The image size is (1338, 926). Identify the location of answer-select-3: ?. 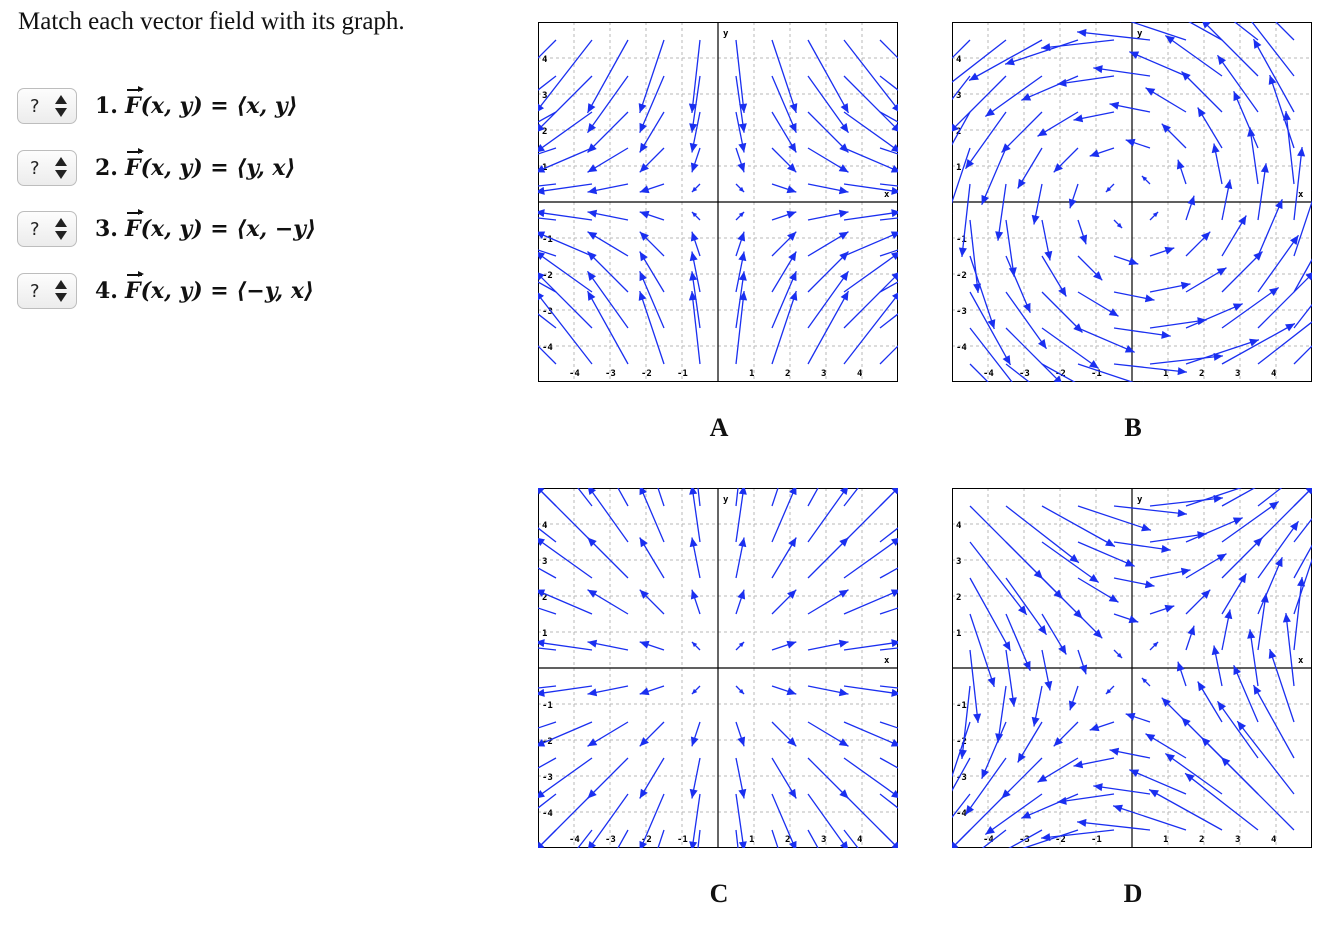
(47, 229).